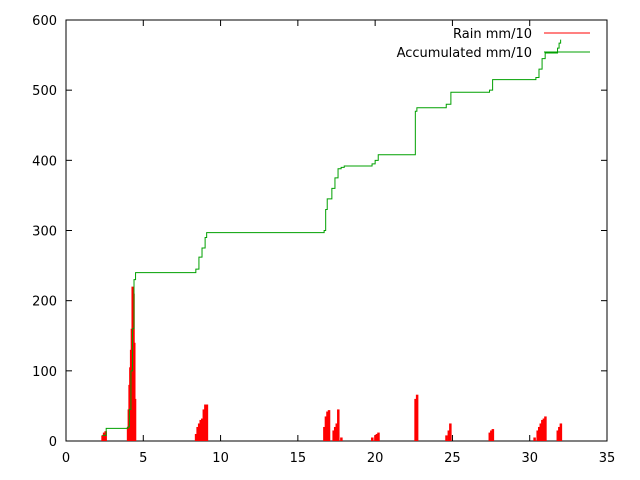 The height and width of the screenshot is (480, 640). Describe the element at coordinates (44, 91) in the screenshot. I see `y-tick-label: 500` at that location.